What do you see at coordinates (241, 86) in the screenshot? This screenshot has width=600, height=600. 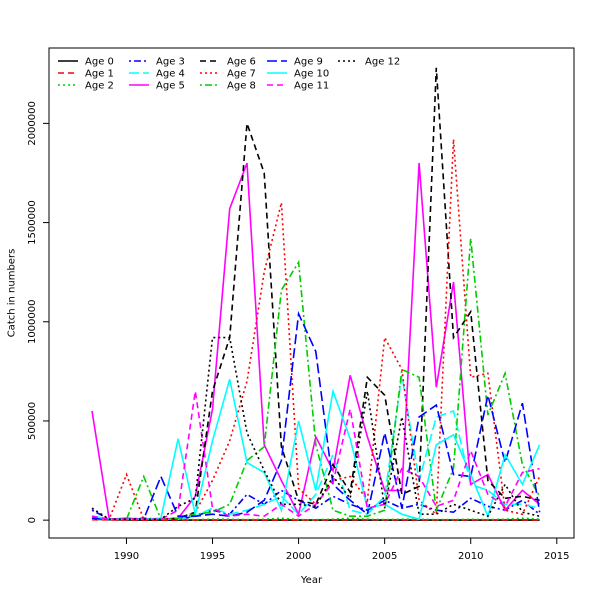 I see `legend-label-age-8: Age 8` at bounding box center [241, 86].